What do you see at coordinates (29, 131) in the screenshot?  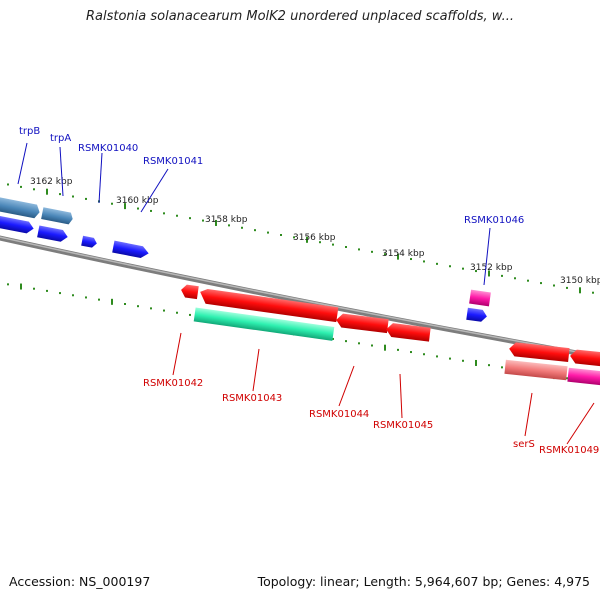 I see `gene-label-trpB: trpB` at bounding box center [29, 131].